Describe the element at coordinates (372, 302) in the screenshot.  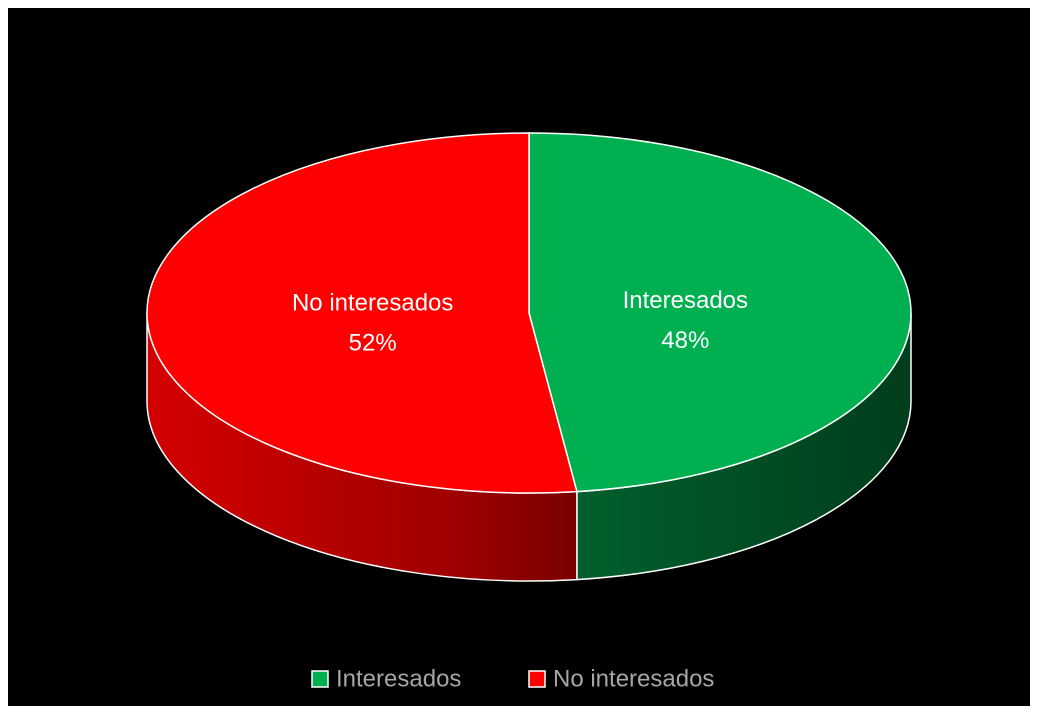
I see `slice-label: No interesados` at that location.